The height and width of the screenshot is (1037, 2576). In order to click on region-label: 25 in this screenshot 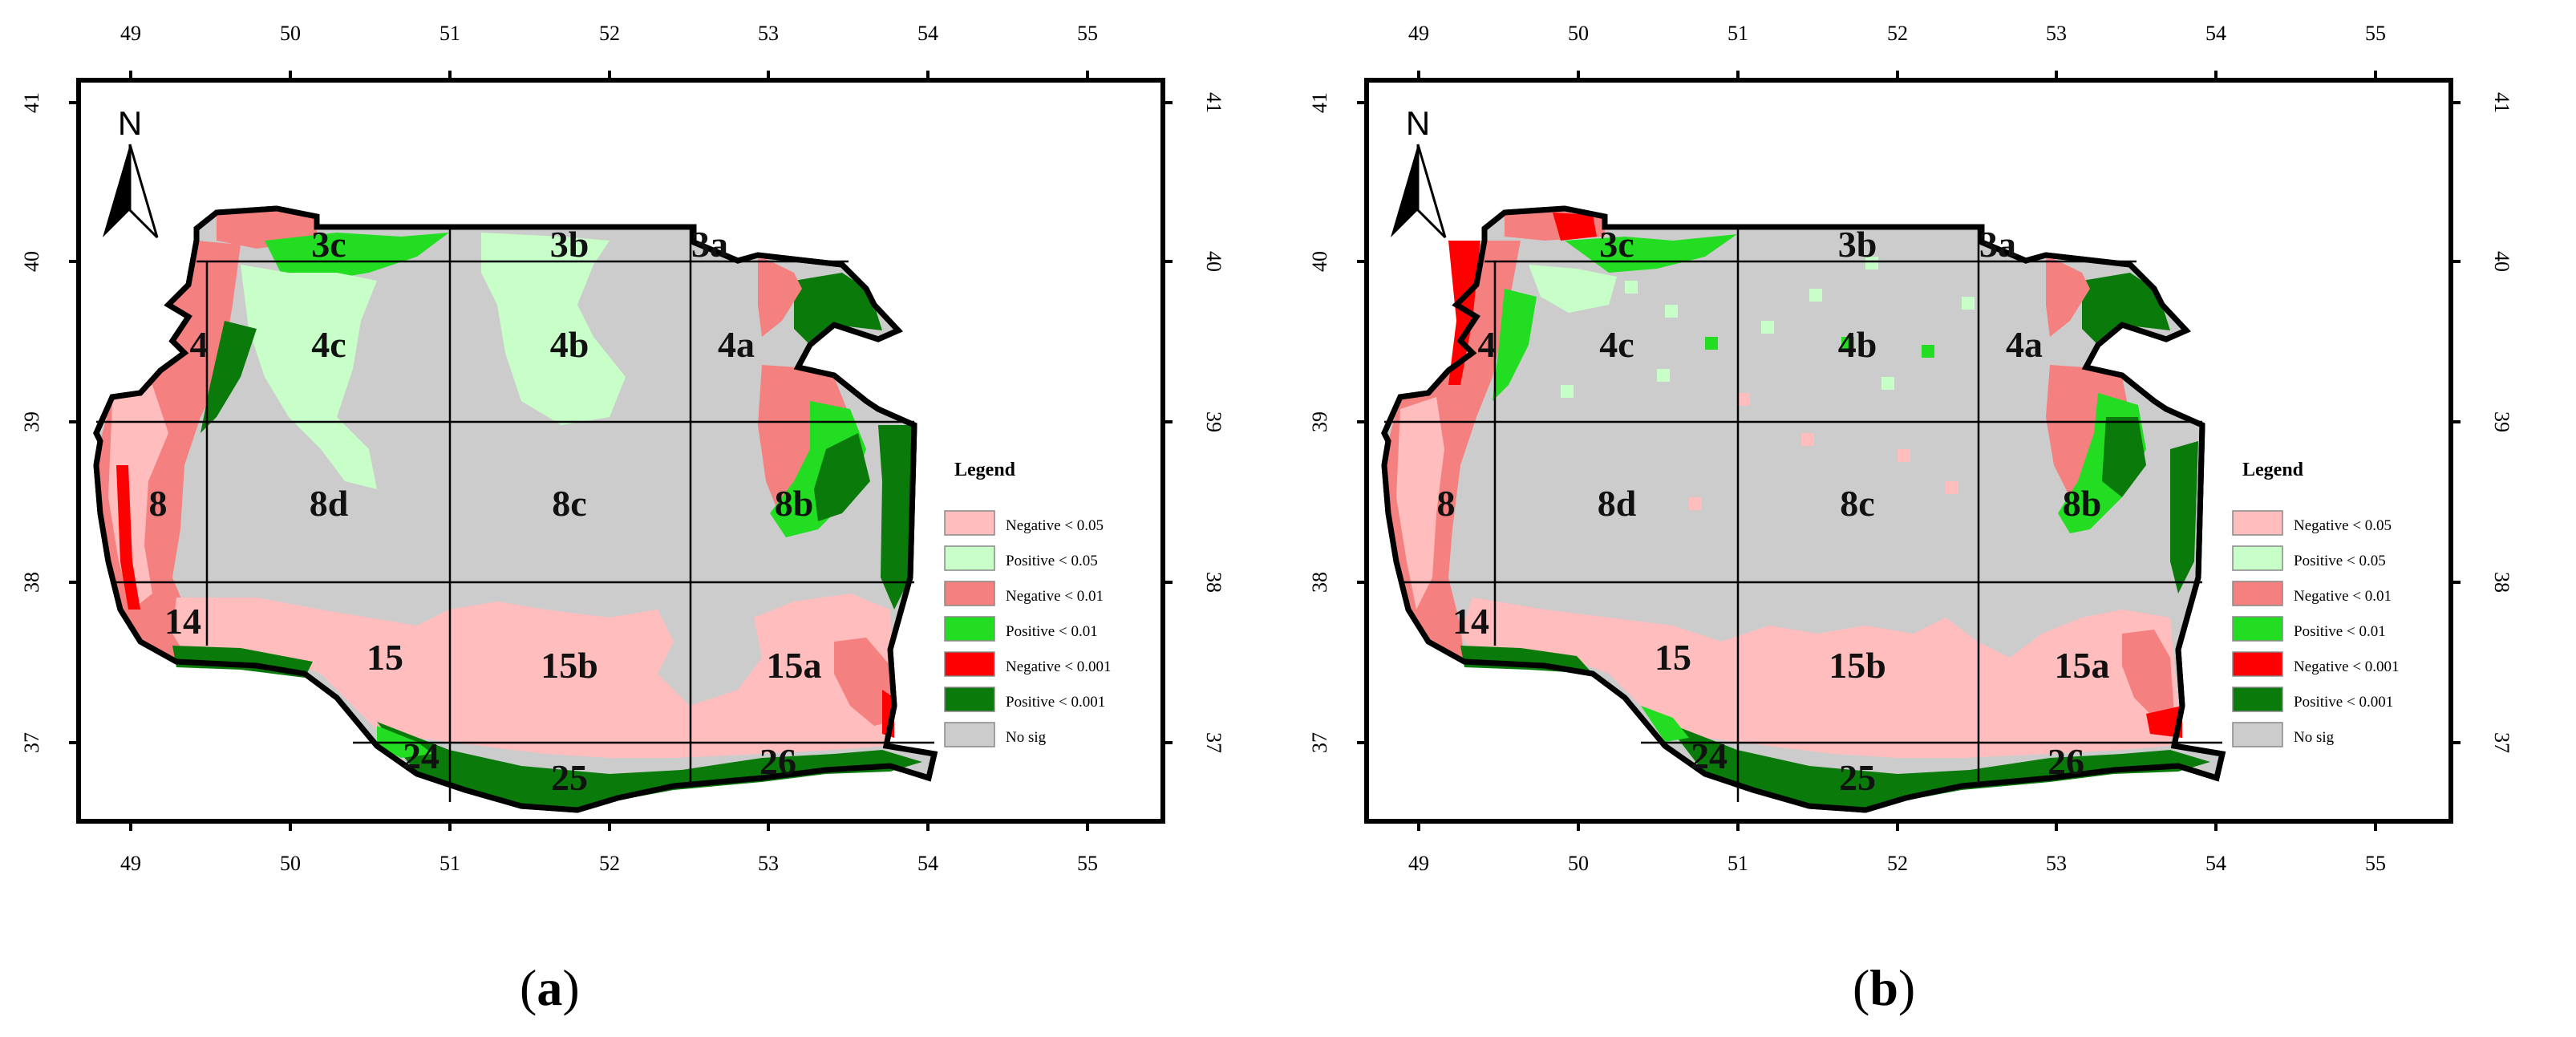, I will do `click(569, 778)`.